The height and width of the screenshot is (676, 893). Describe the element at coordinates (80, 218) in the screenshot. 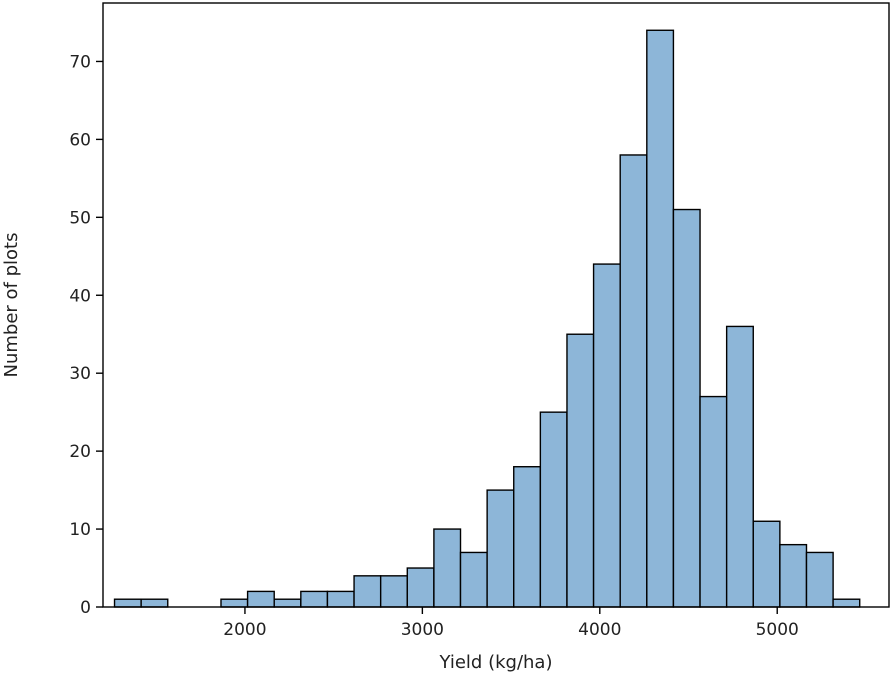

I see `y-tick-label: 50` at that location.